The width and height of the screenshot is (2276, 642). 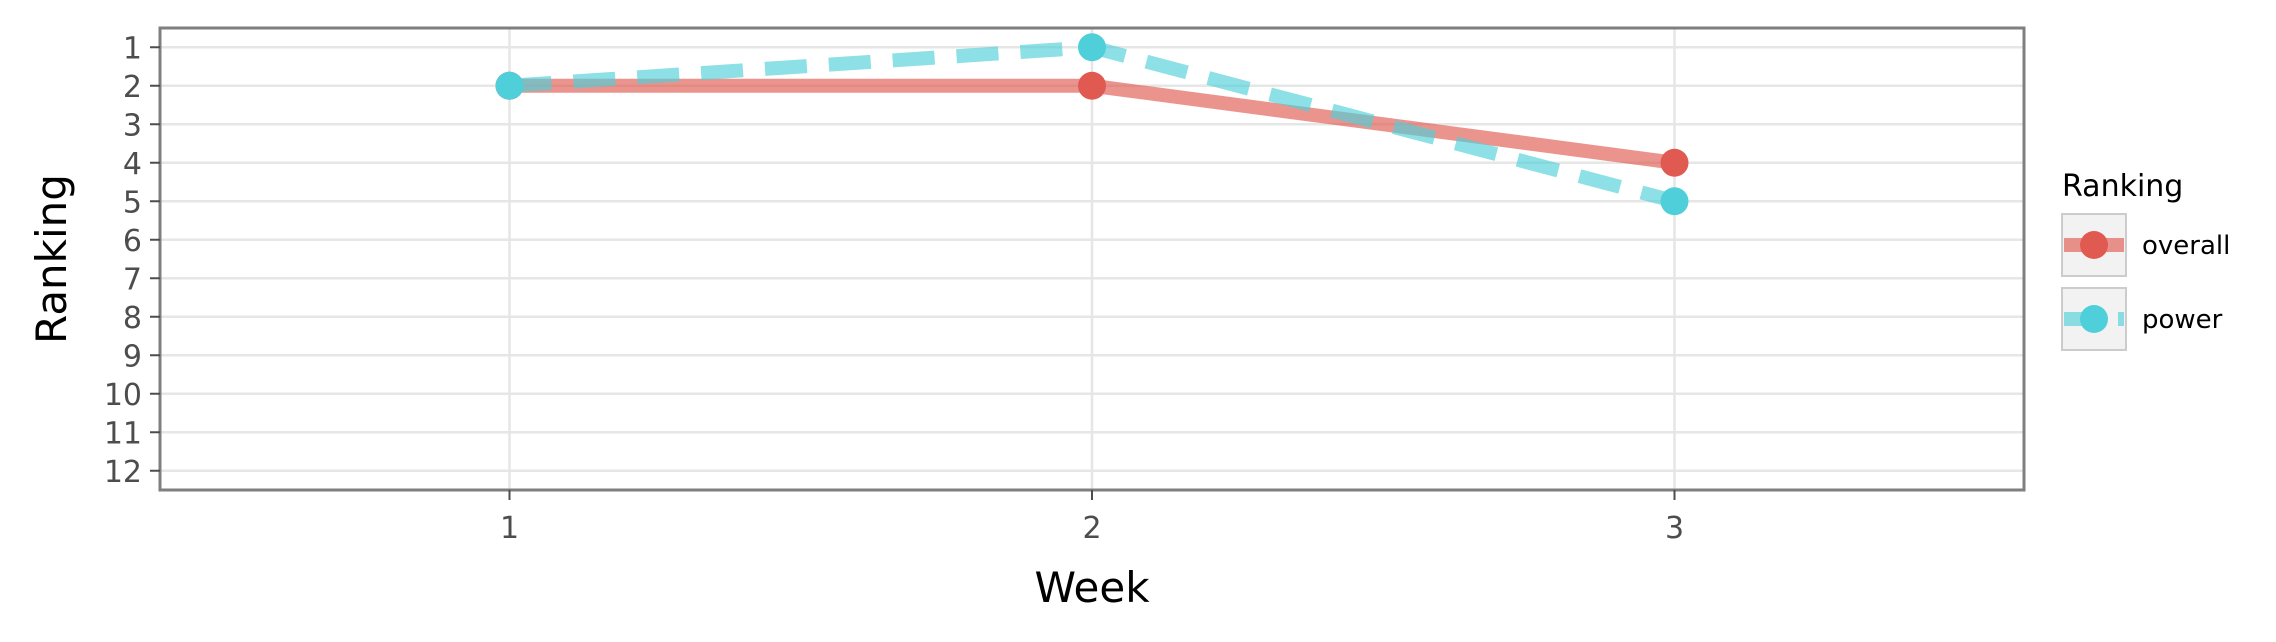 I want to click on y-tick-label: 2, so click(x=132, y=87).